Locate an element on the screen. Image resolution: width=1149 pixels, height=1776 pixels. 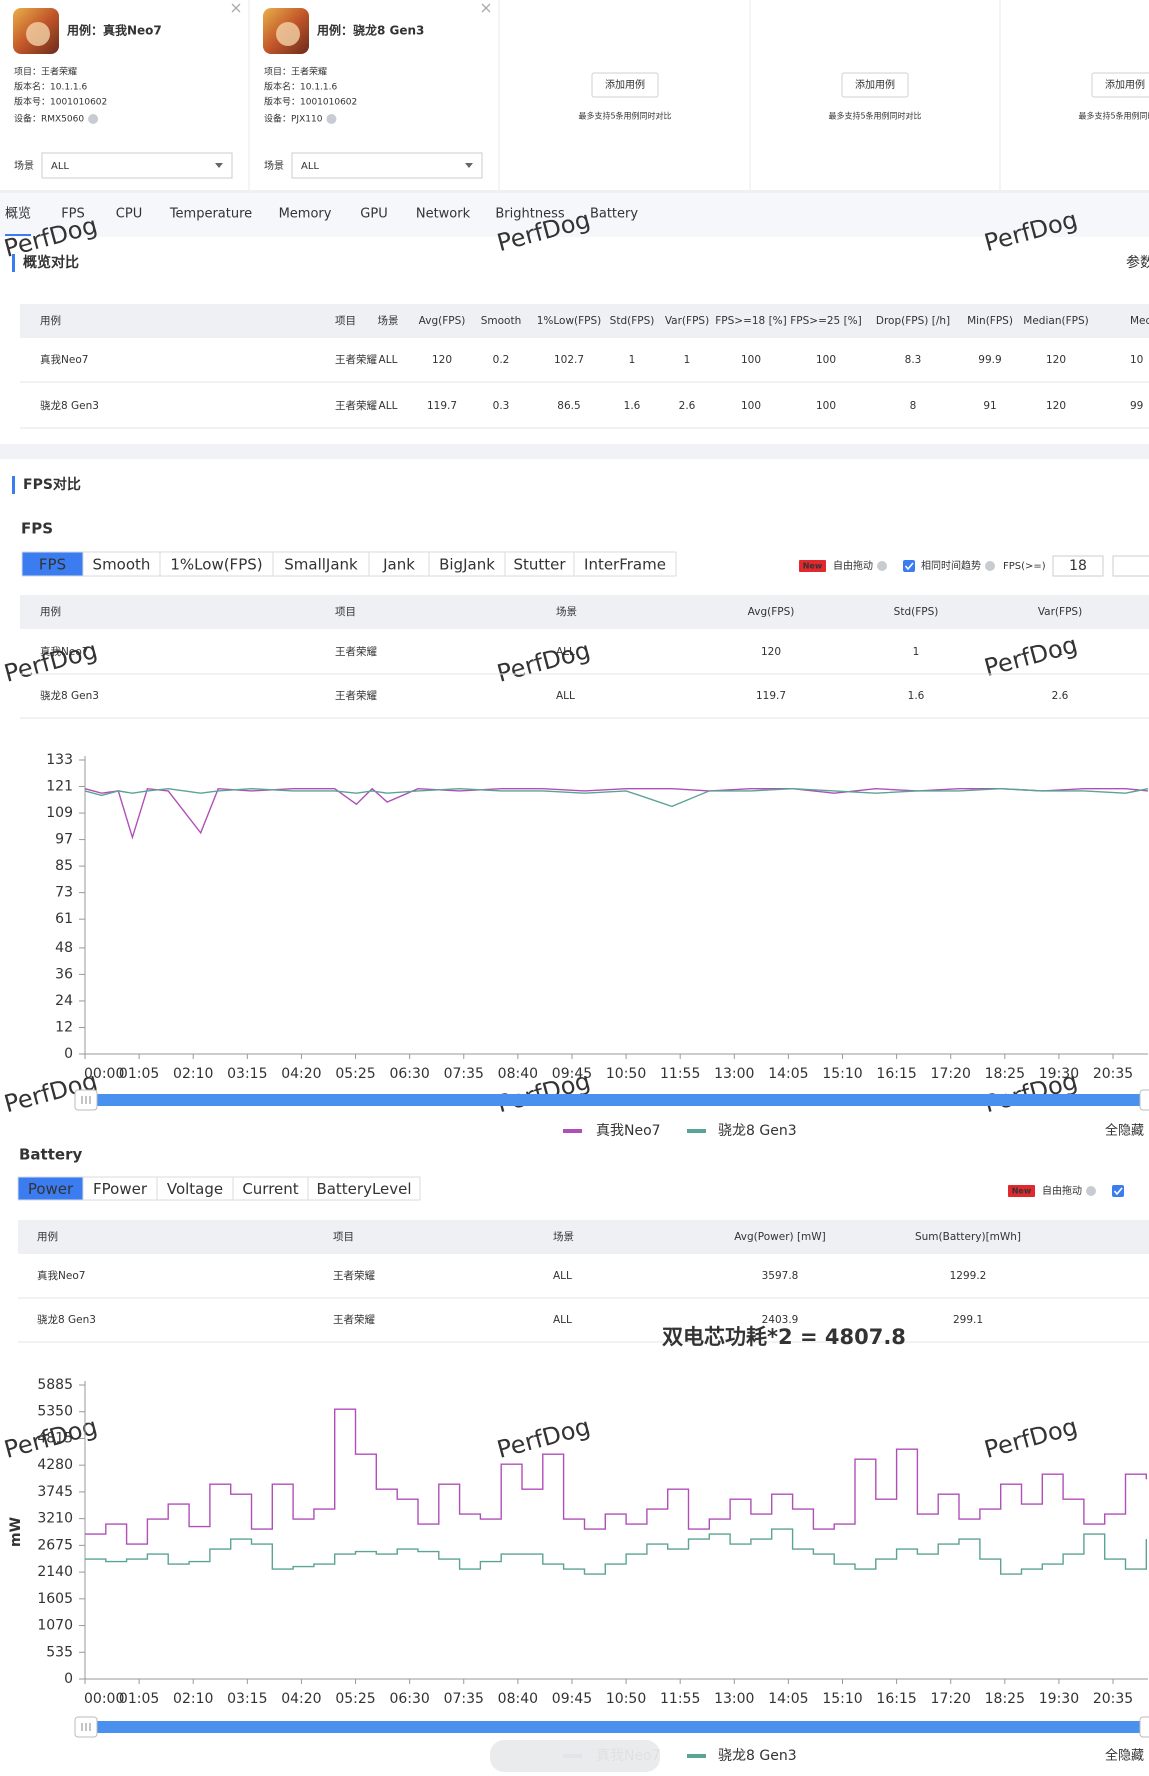
legend-label: 真我Neo7 is located at coordinates (628, 1131).